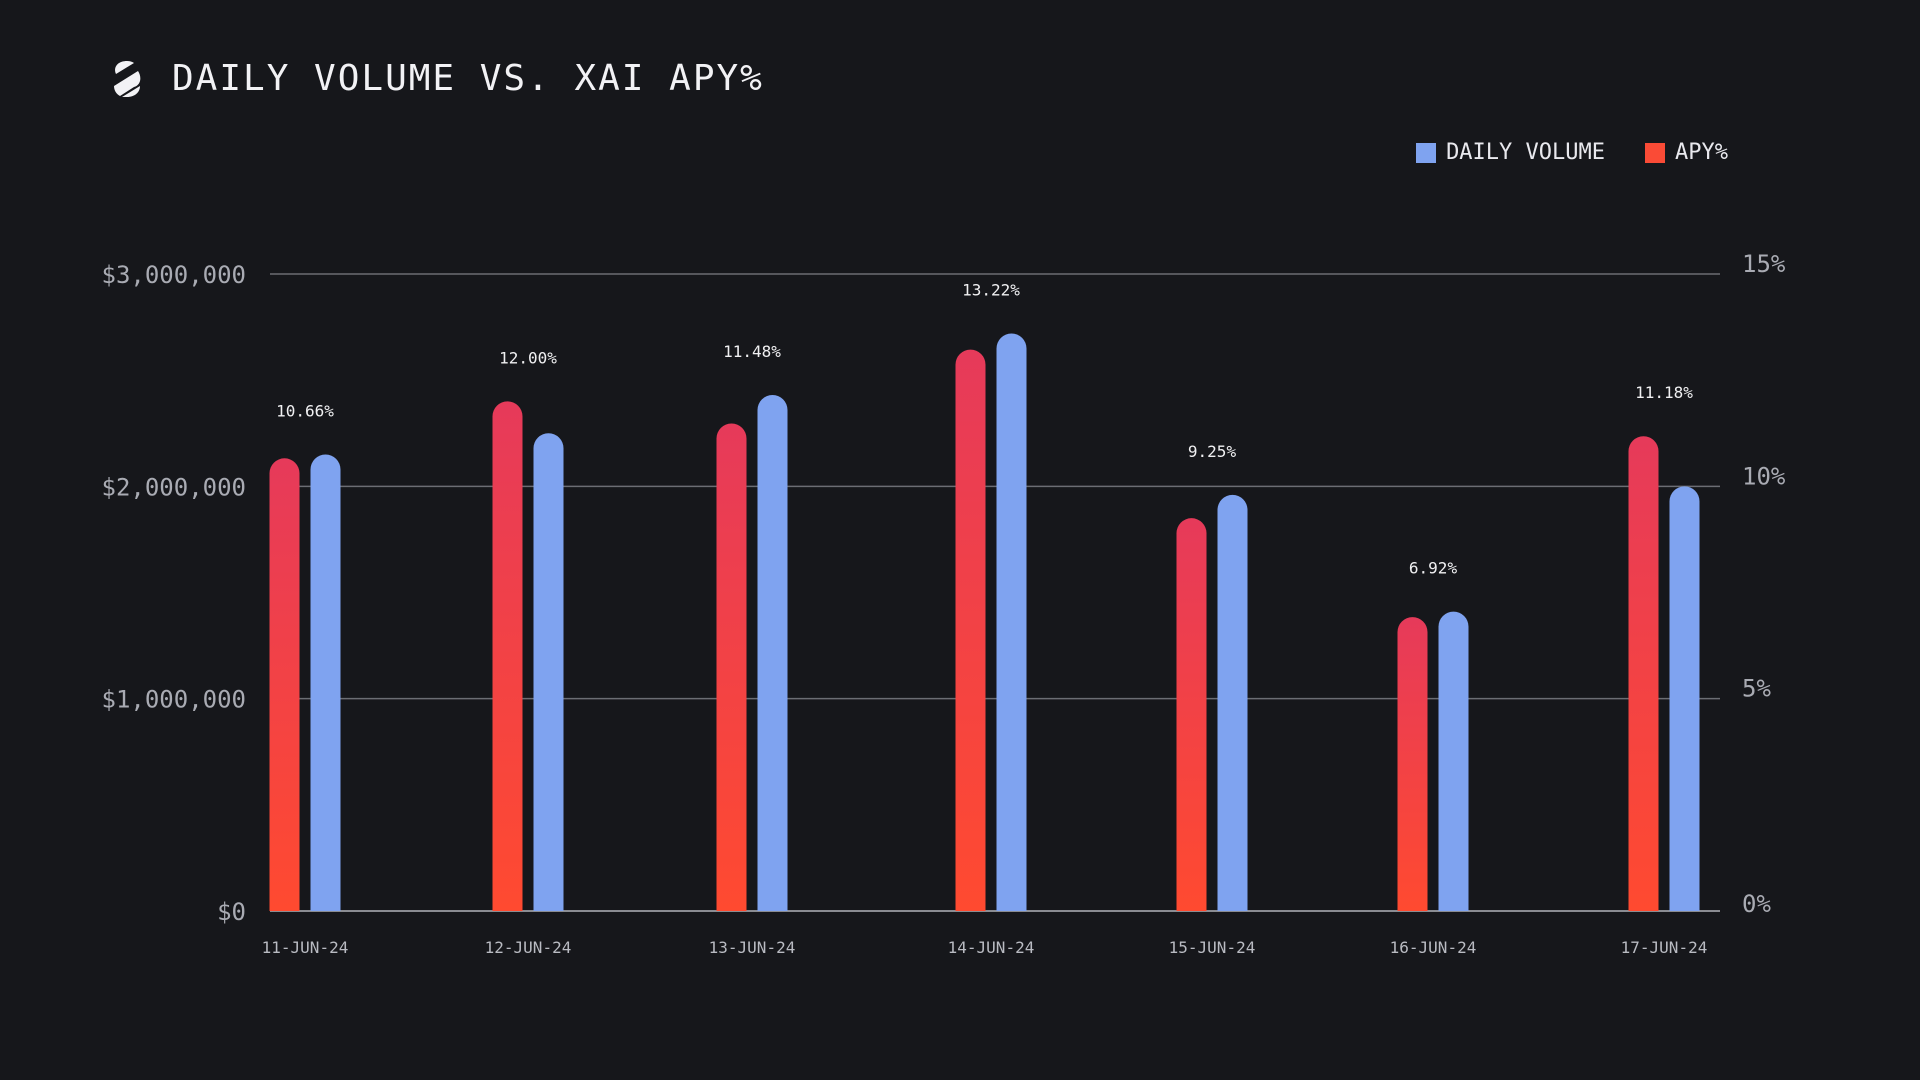 Image resolution: width=1920 pixels, height=1080 pixels. Describe the element at coordinates (1212, 451) in the screenshot. I see `apy-data-label: 9.25%` at that location.